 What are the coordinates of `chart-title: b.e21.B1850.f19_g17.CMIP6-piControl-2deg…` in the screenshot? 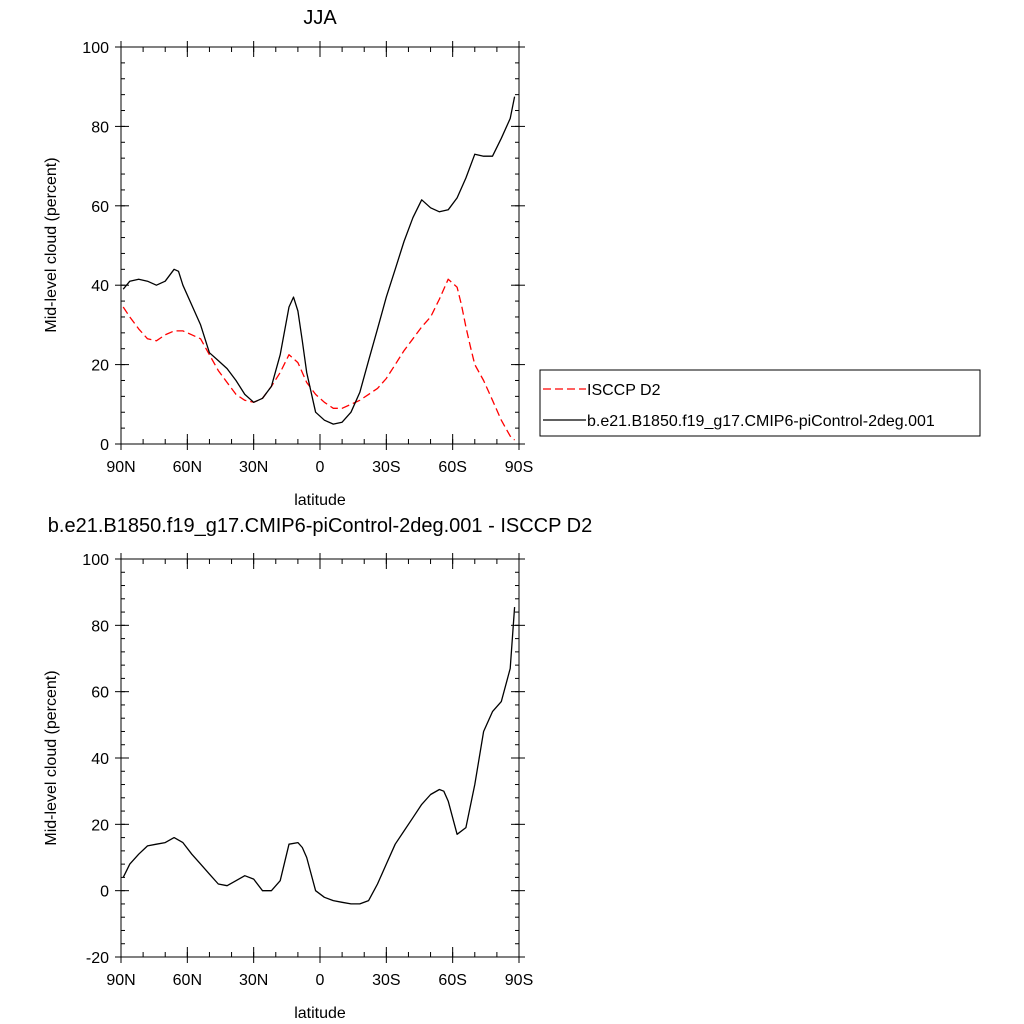 It's located at (320, 526).